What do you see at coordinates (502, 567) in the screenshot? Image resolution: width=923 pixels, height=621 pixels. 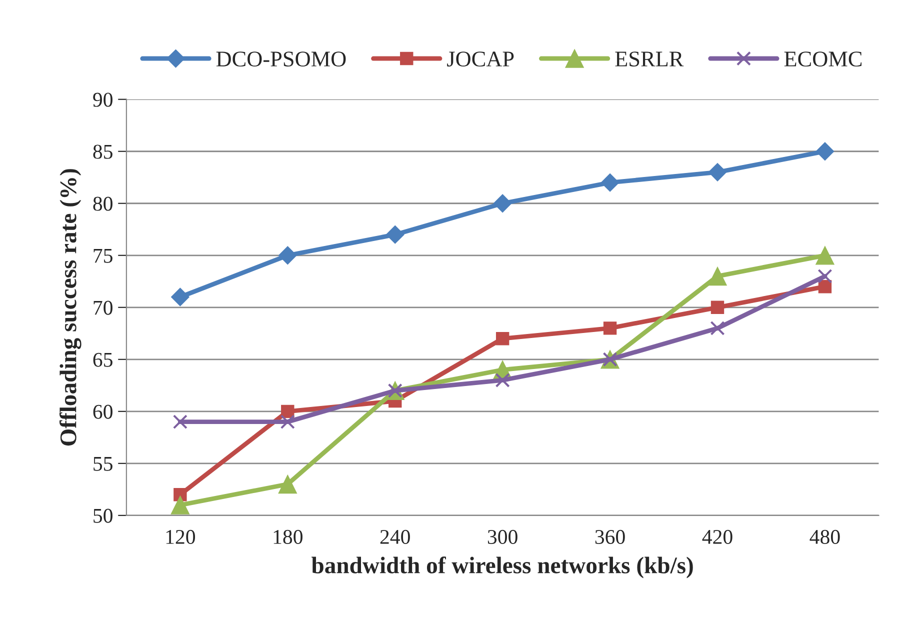 I see `x-axis-title: bandwidth of wireless networks (kb/s)` at bounding box center [502, 567].